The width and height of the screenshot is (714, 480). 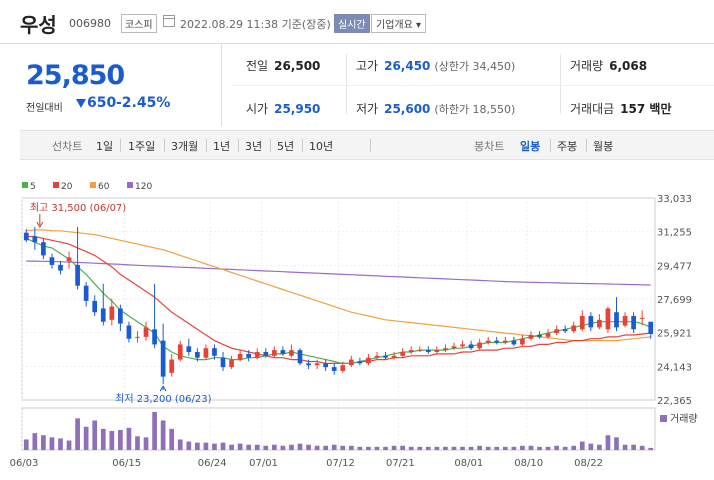 I want to click on y-tick-label: 22,365, so click(x=674, y=401).